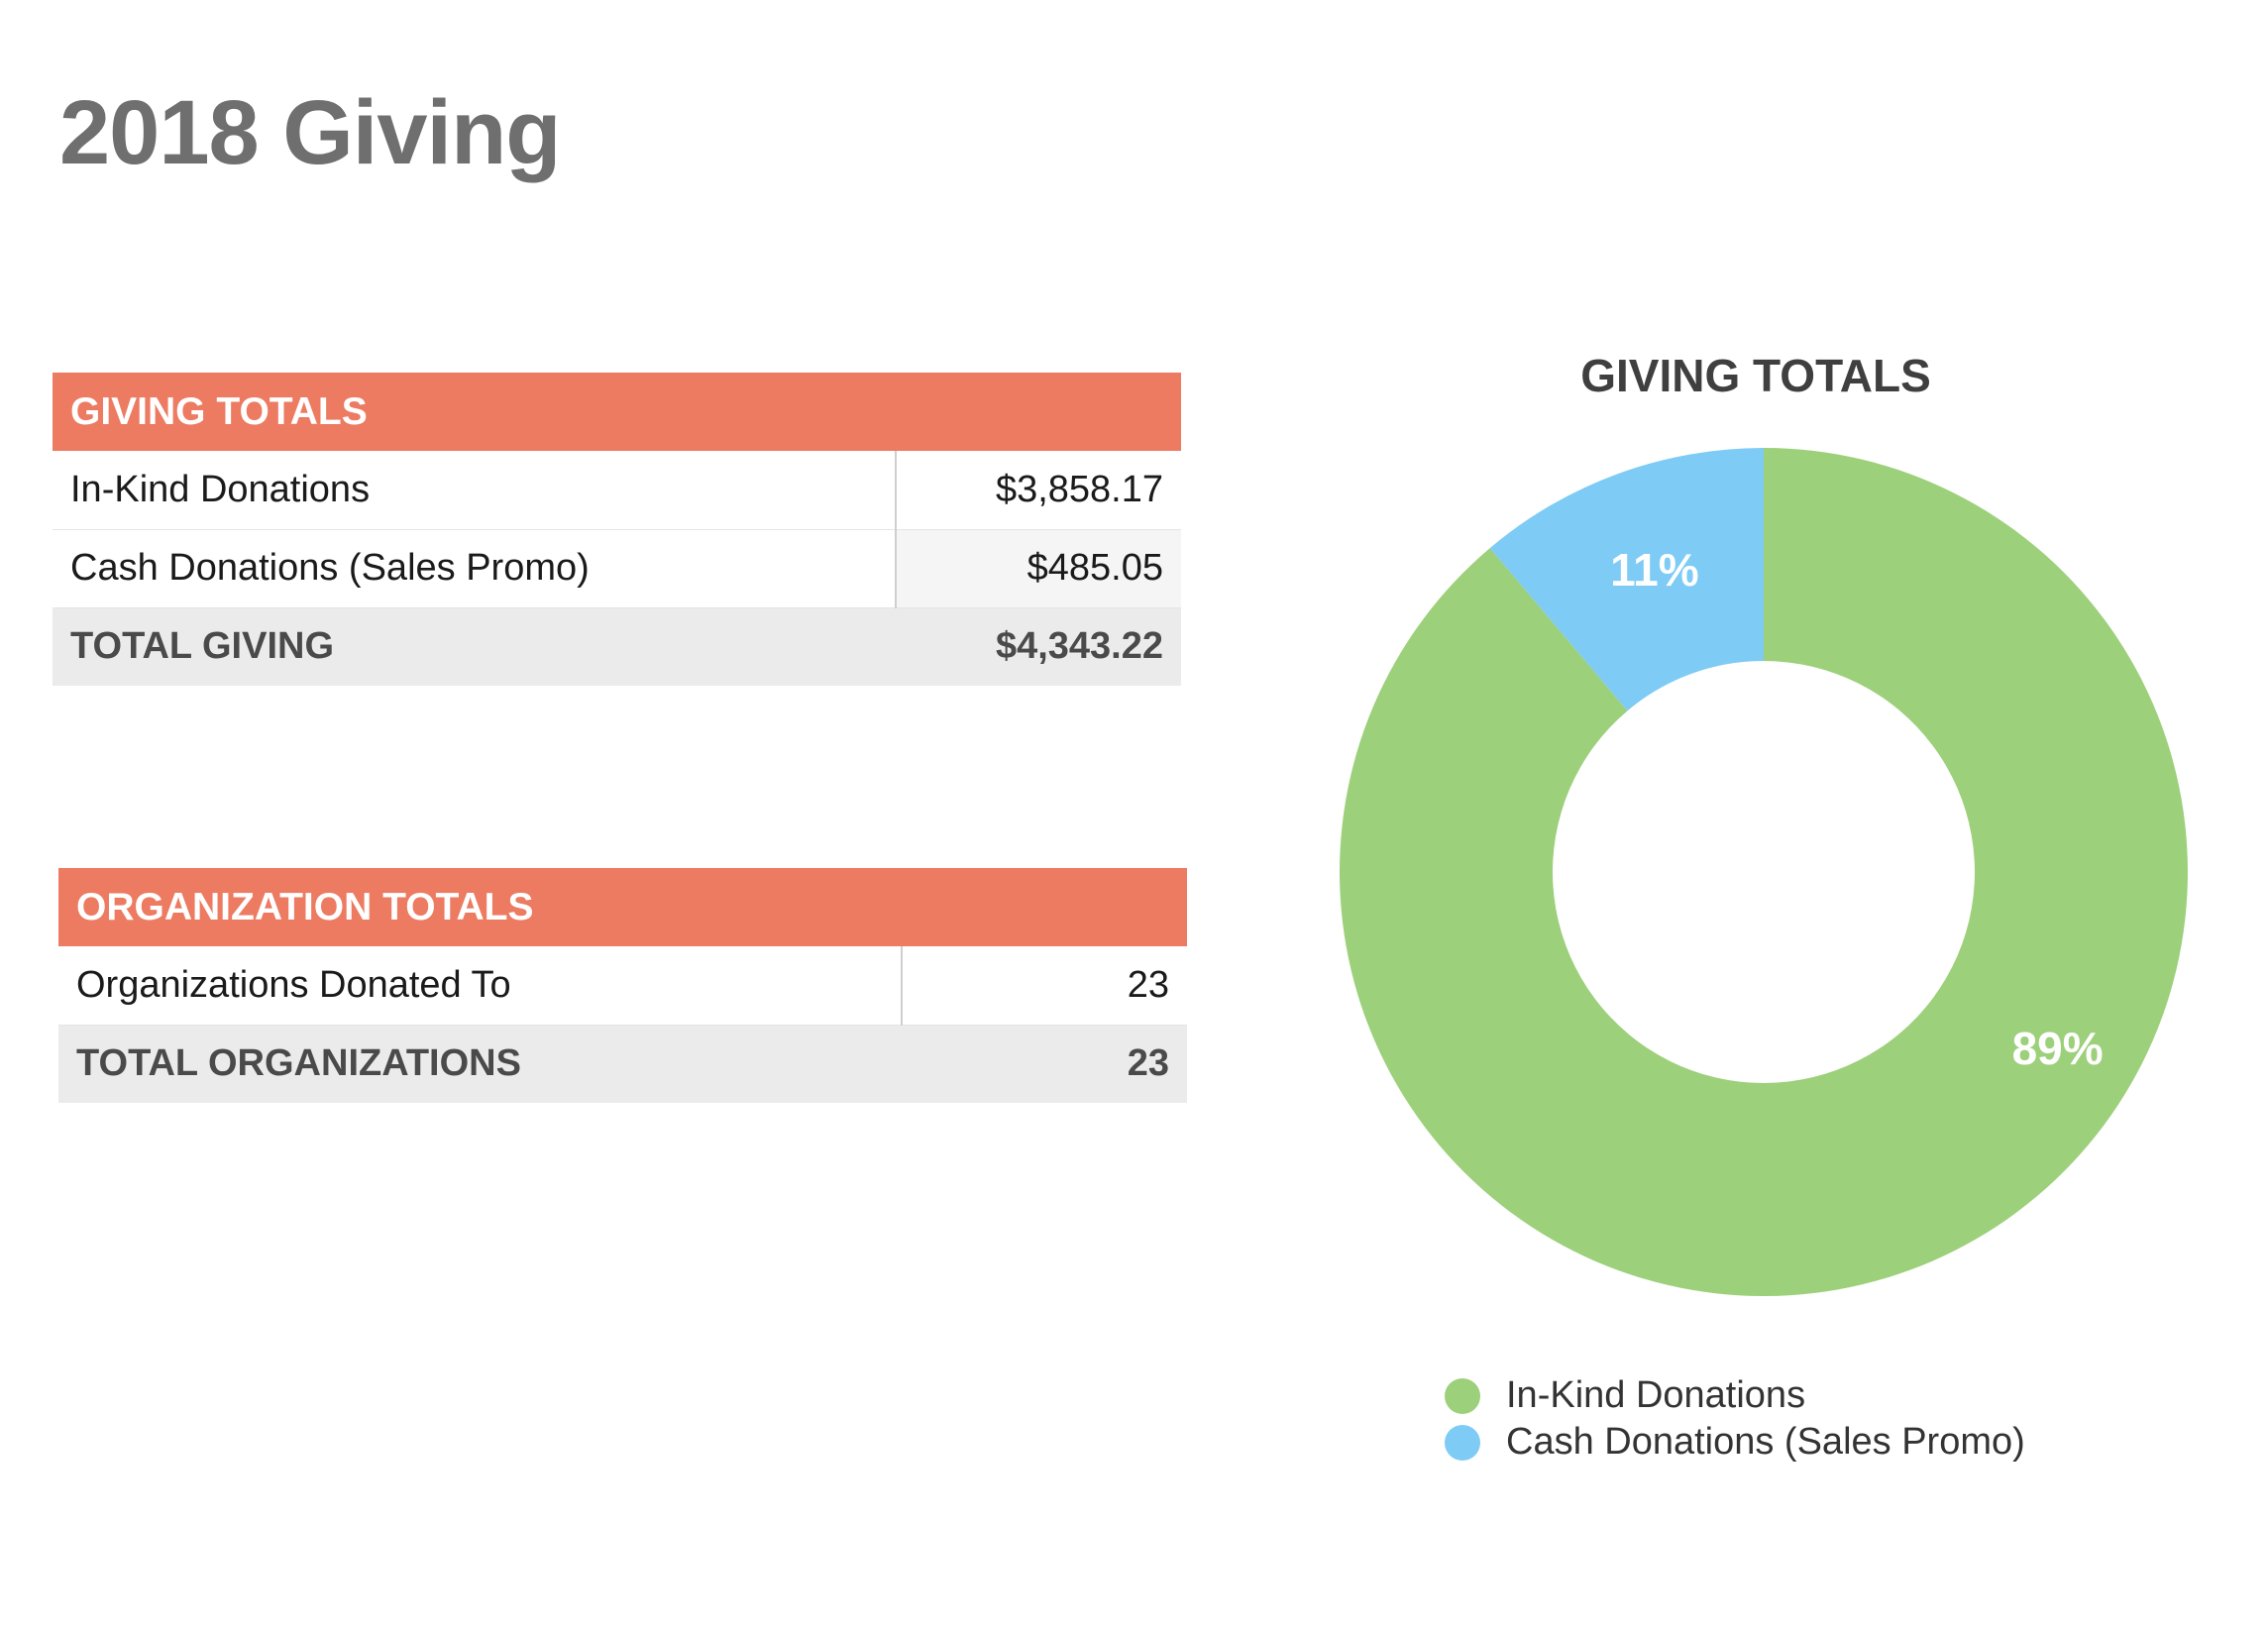  I want to click on legend-label: In-Kind Donations, so click(1656, 1395).